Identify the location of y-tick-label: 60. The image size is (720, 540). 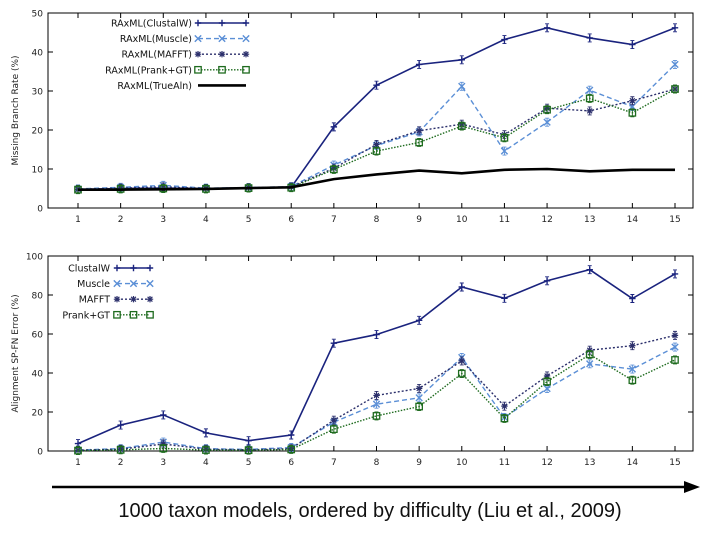
(38, 336).